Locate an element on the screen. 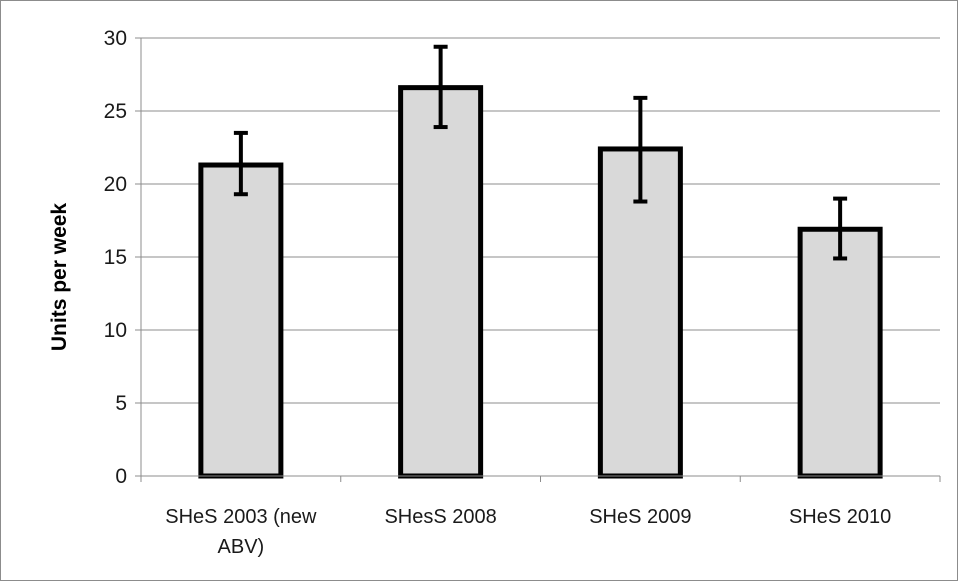 The width and height of the screenshot is (958, 581). x-category-label: SHeS 2003 (new is located at coordinates (241, 517).